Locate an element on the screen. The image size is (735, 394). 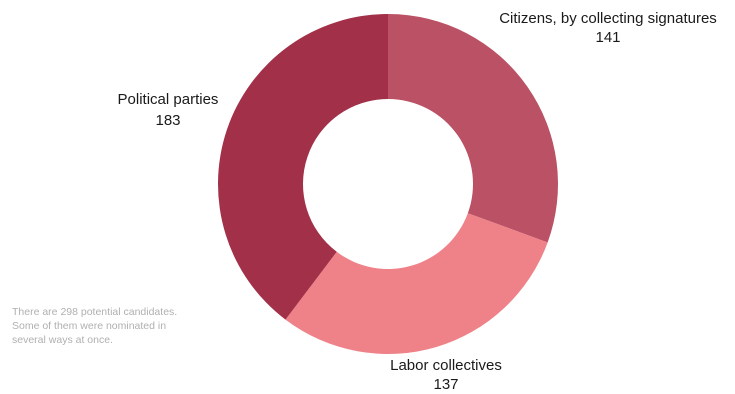
label-labor-collectives-name: Labor collectives is located at coordinates (446, 365).